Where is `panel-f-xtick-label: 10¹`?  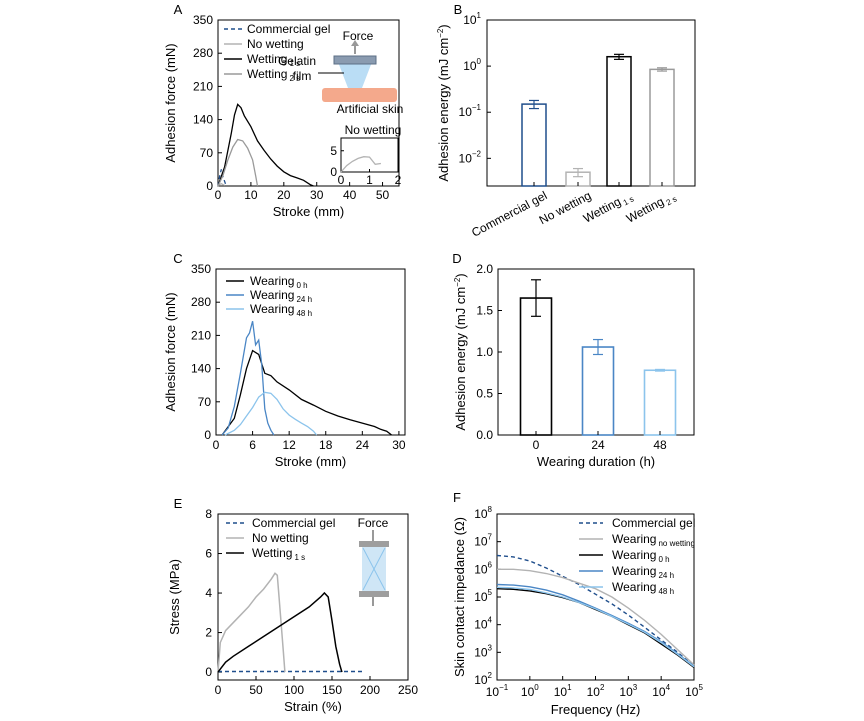 panel-f-xtick-label: 10¹ is located at coordinates (563, 691).